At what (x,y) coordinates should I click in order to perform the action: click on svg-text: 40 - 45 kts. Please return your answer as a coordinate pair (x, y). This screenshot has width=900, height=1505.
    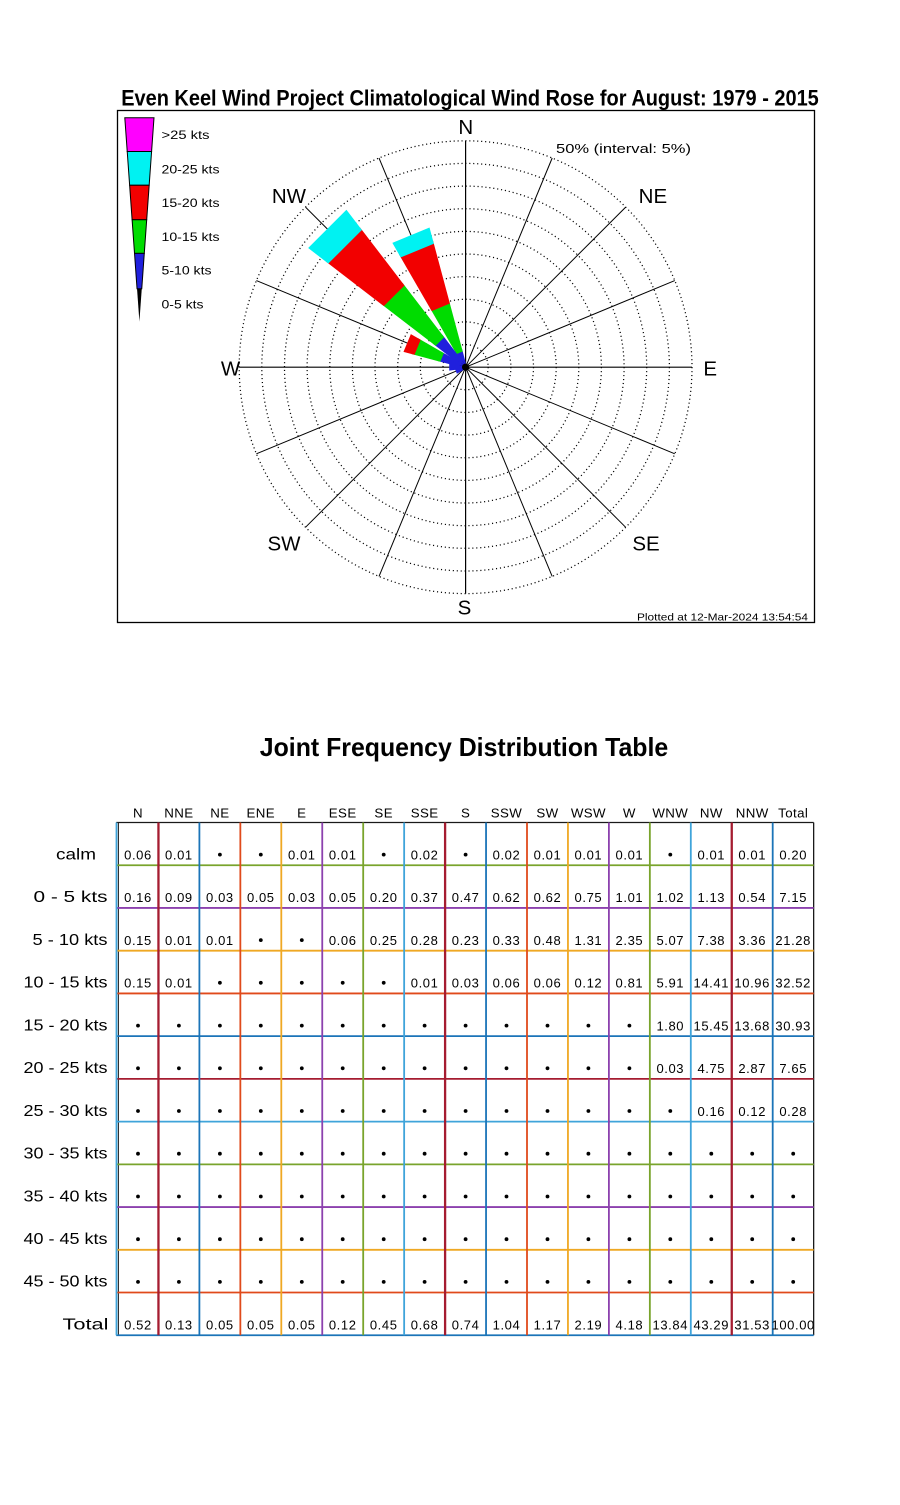
    Looking at the image, I should click on (66, 1239).